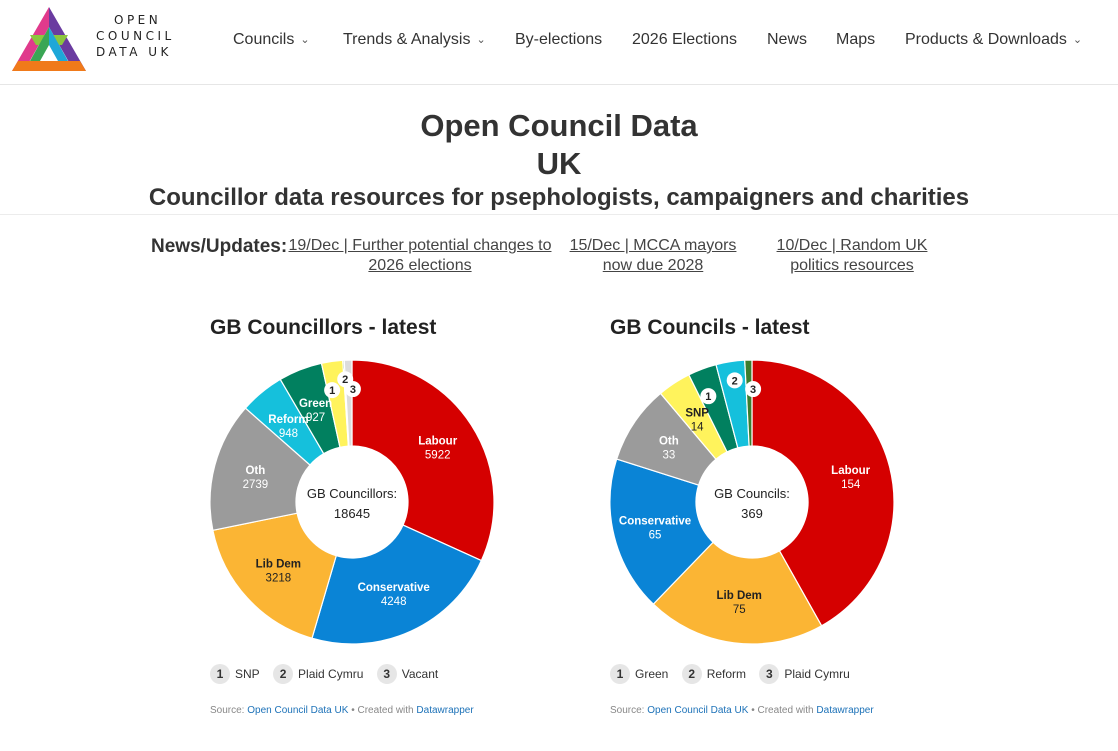  I want to click on nav-trends-analysis: Trends & Analysis ⌄, so click(414, 40).